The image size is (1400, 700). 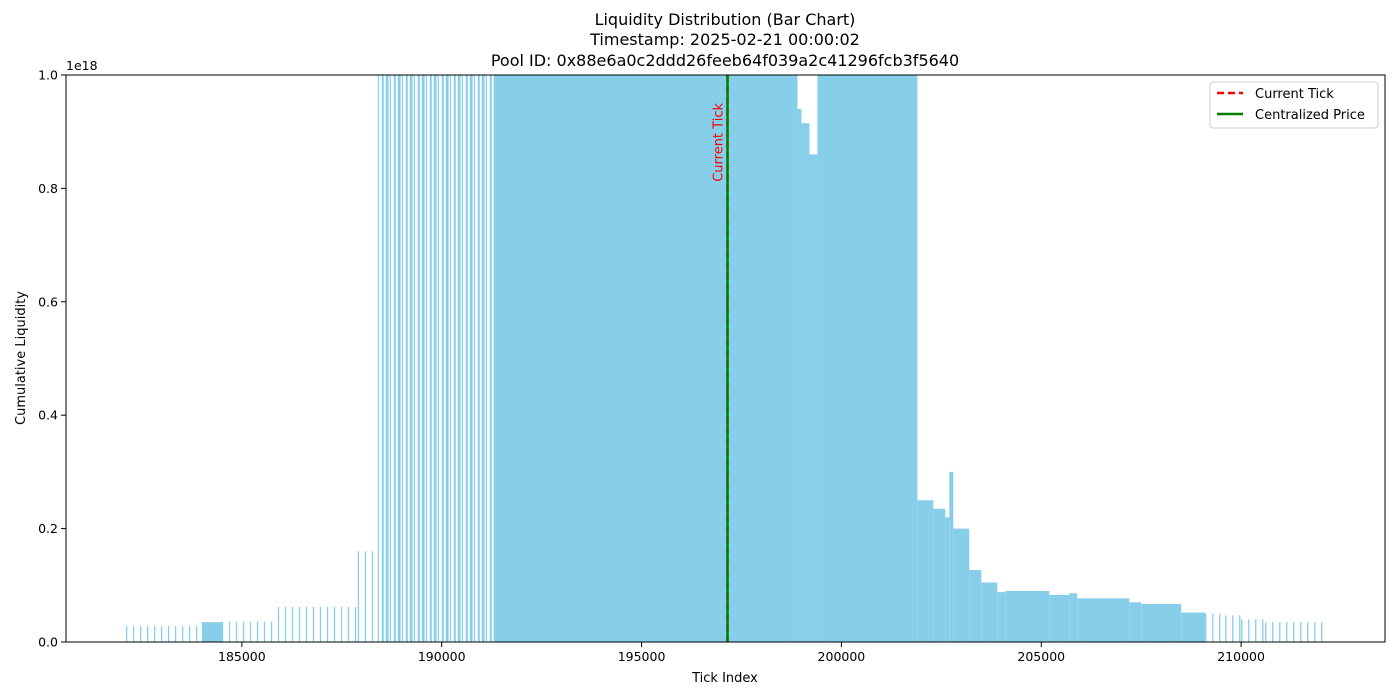 I want to click on y-tick-label-0: 0.0, so click(x=48, y=642).